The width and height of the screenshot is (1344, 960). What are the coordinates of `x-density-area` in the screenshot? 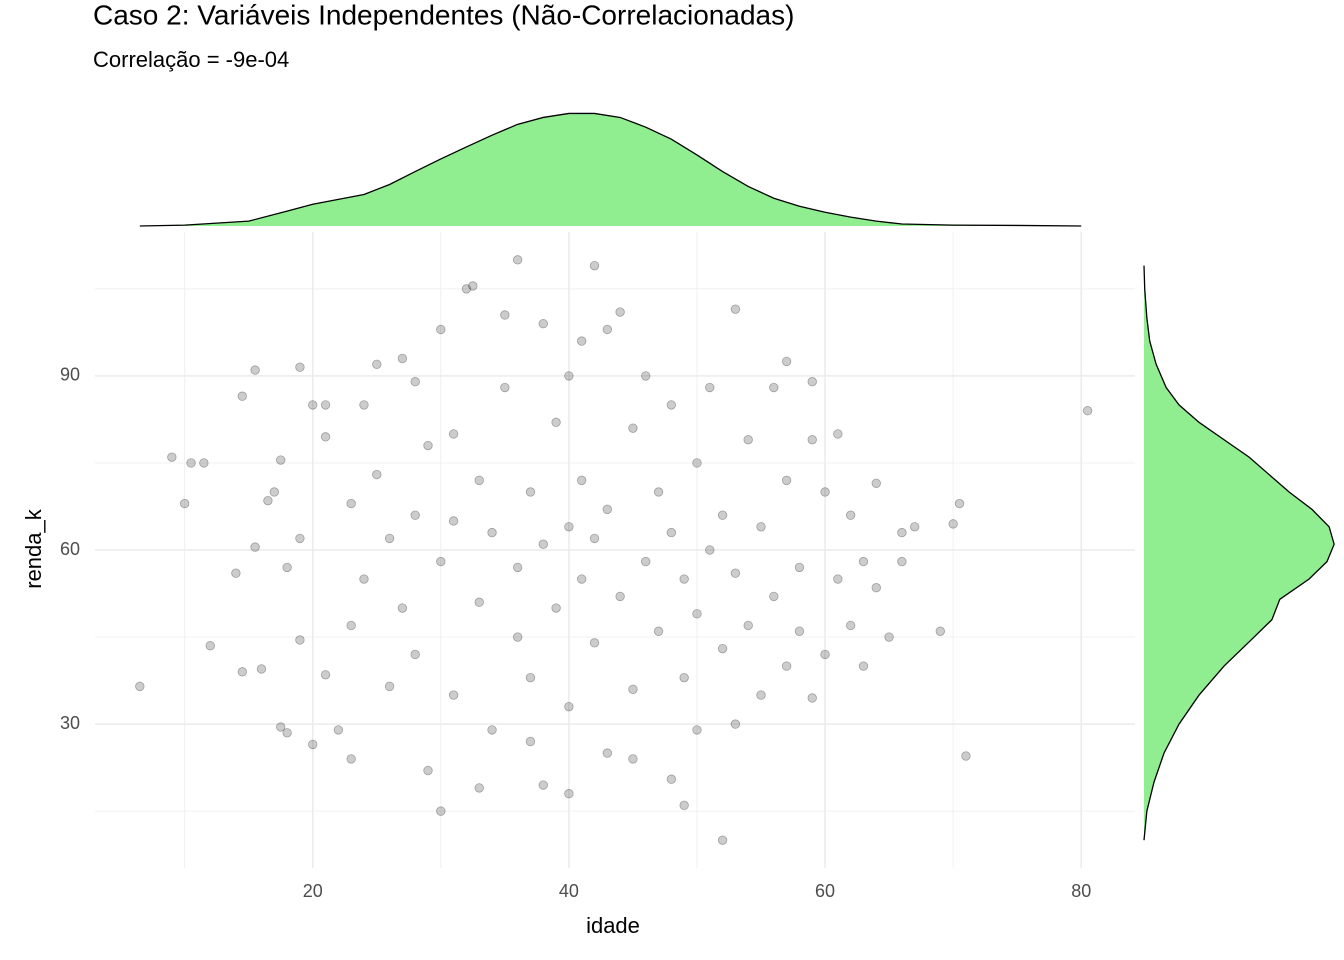 It's located at (610, 169).